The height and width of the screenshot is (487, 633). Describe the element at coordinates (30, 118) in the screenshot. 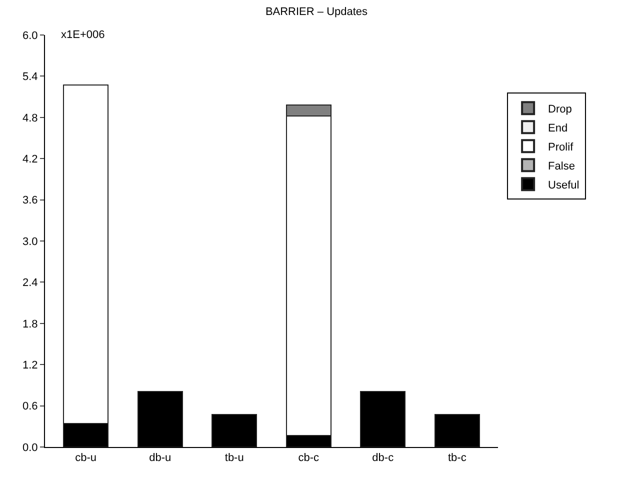

I see `y-tick-label: 4.8` at that location.